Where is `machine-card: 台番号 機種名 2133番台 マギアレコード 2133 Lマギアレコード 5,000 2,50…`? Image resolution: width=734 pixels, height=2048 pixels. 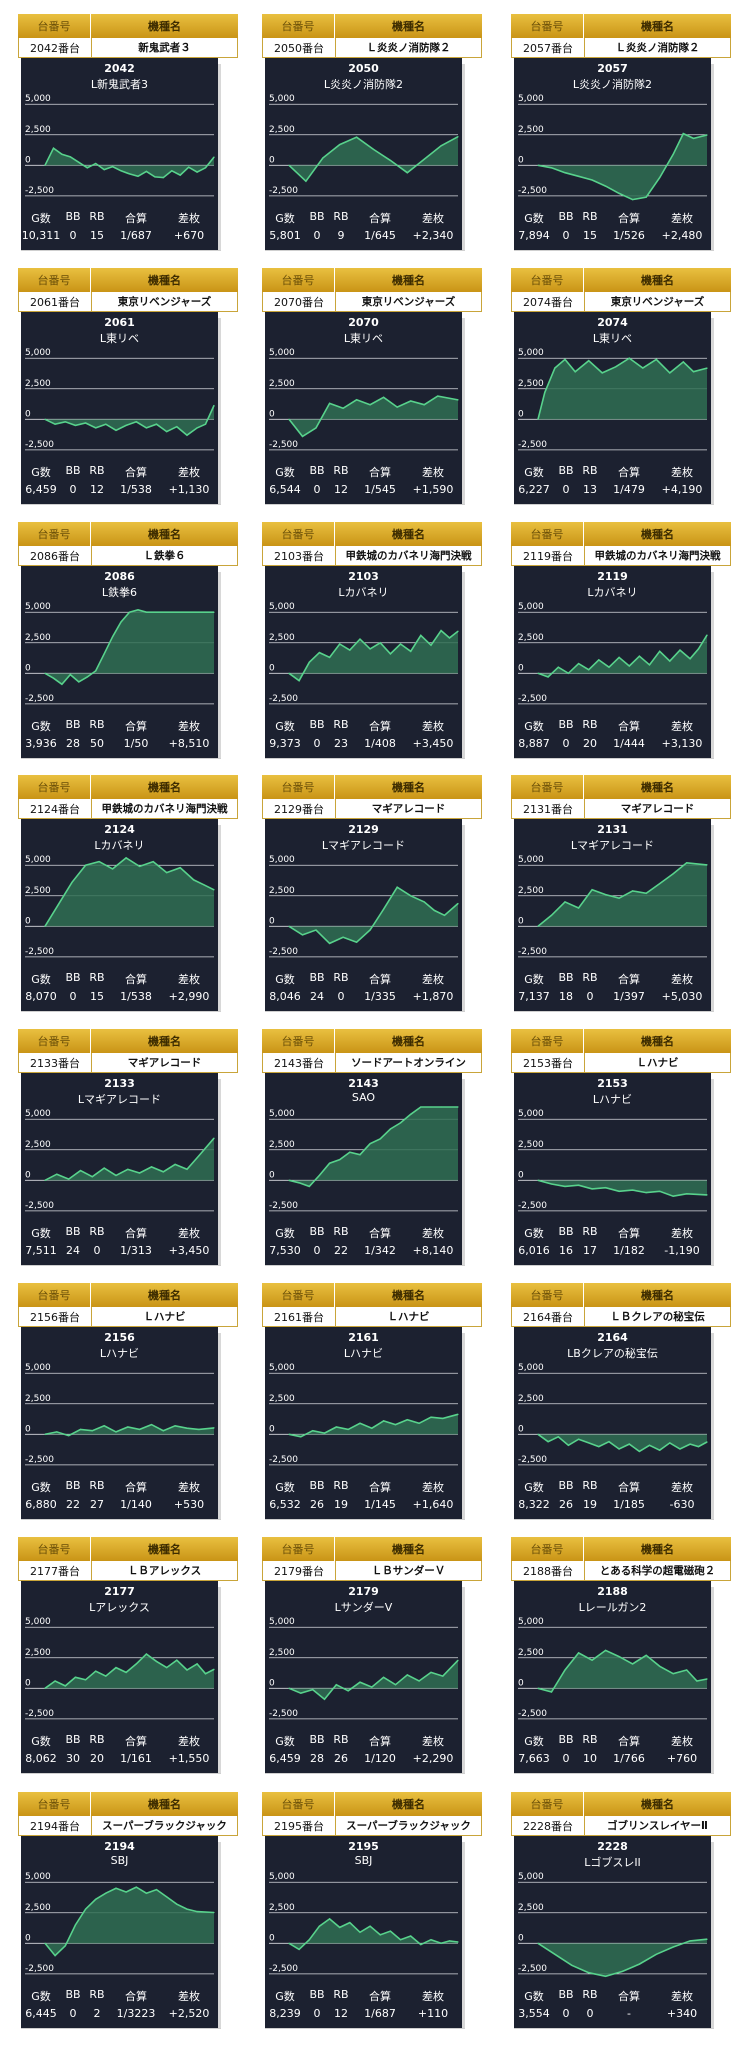
machine-card: 台番号 機種名 2133番台 マギアレコード 2133 Lマギアレコード 5,000 2,50… is located at coordinates (128, 1147).